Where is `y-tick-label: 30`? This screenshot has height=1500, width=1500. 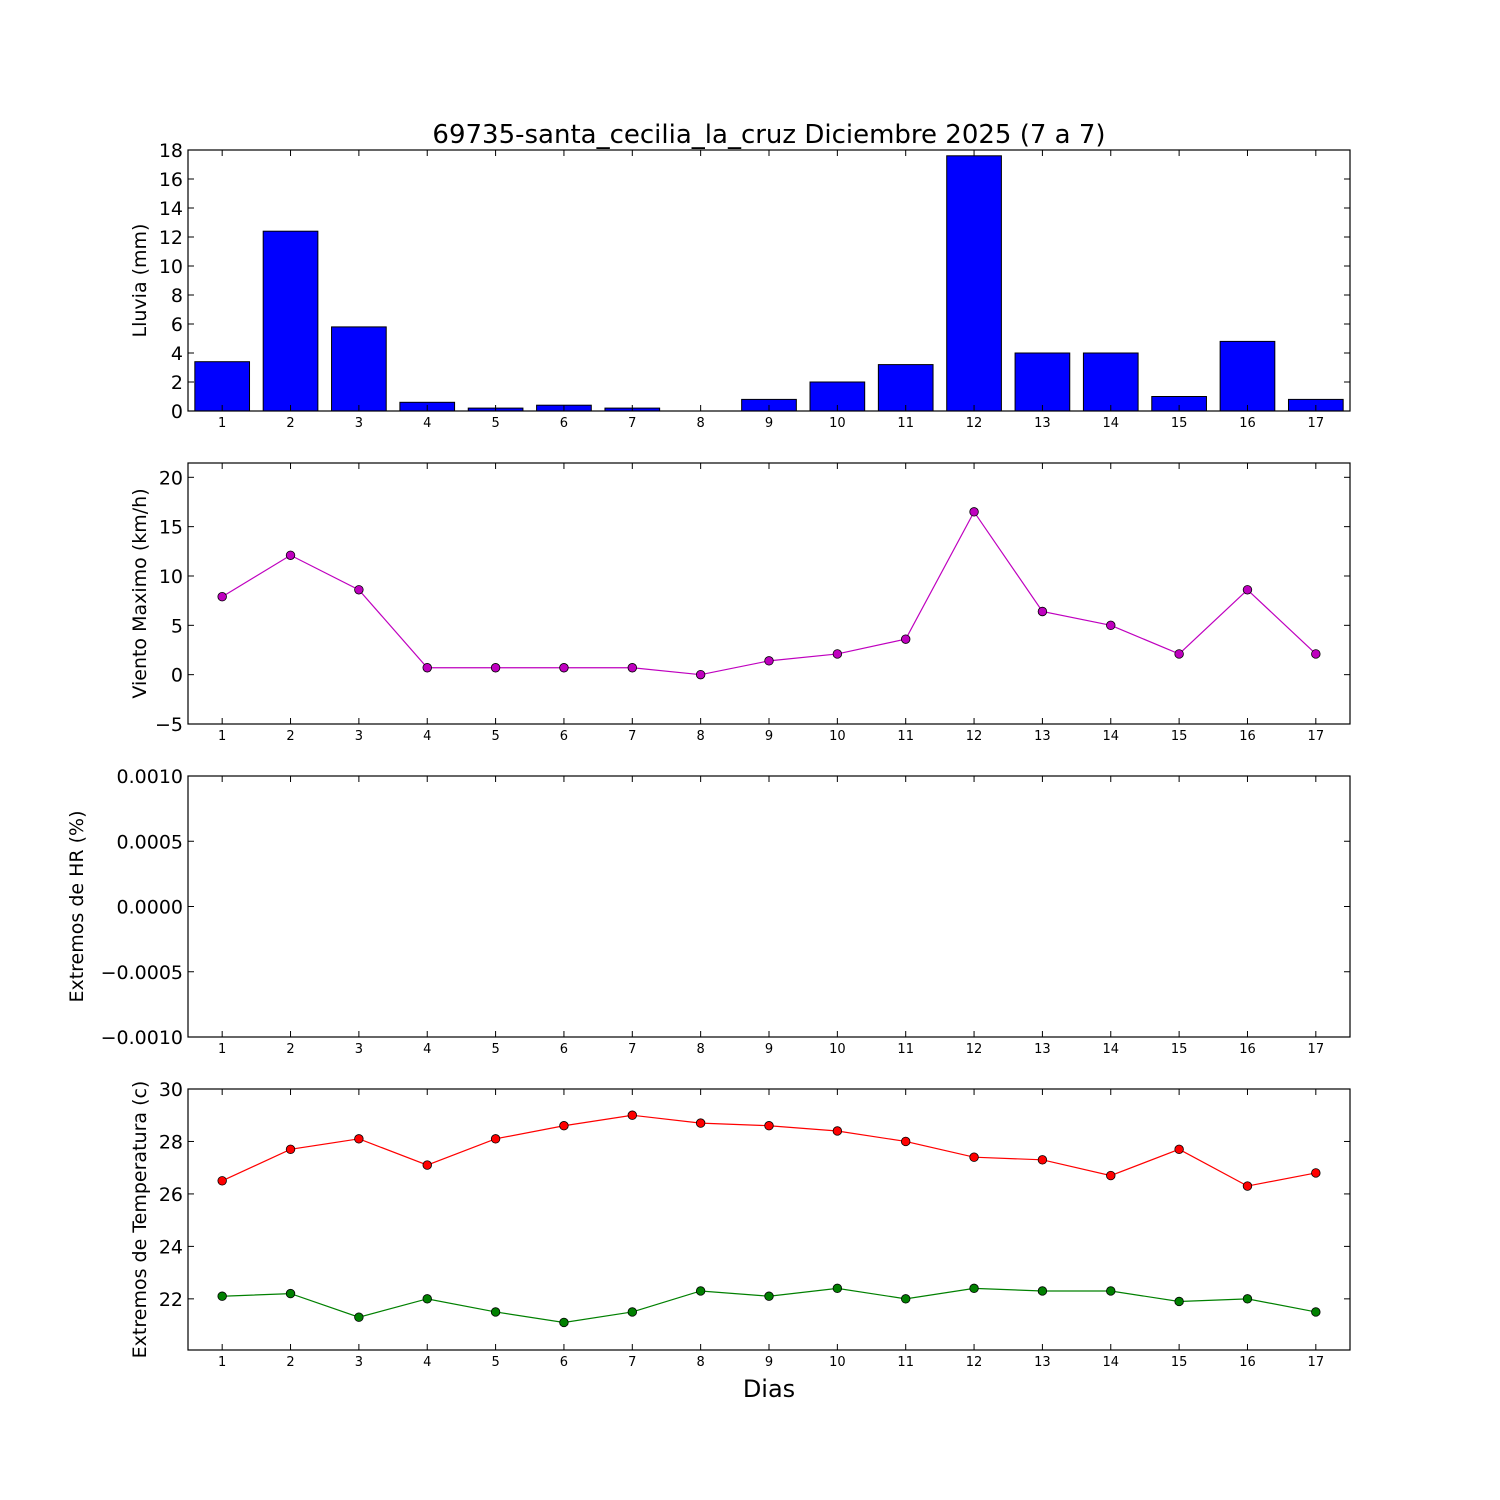
y-tick-label: 30 is located at coordinates (171, 1090).